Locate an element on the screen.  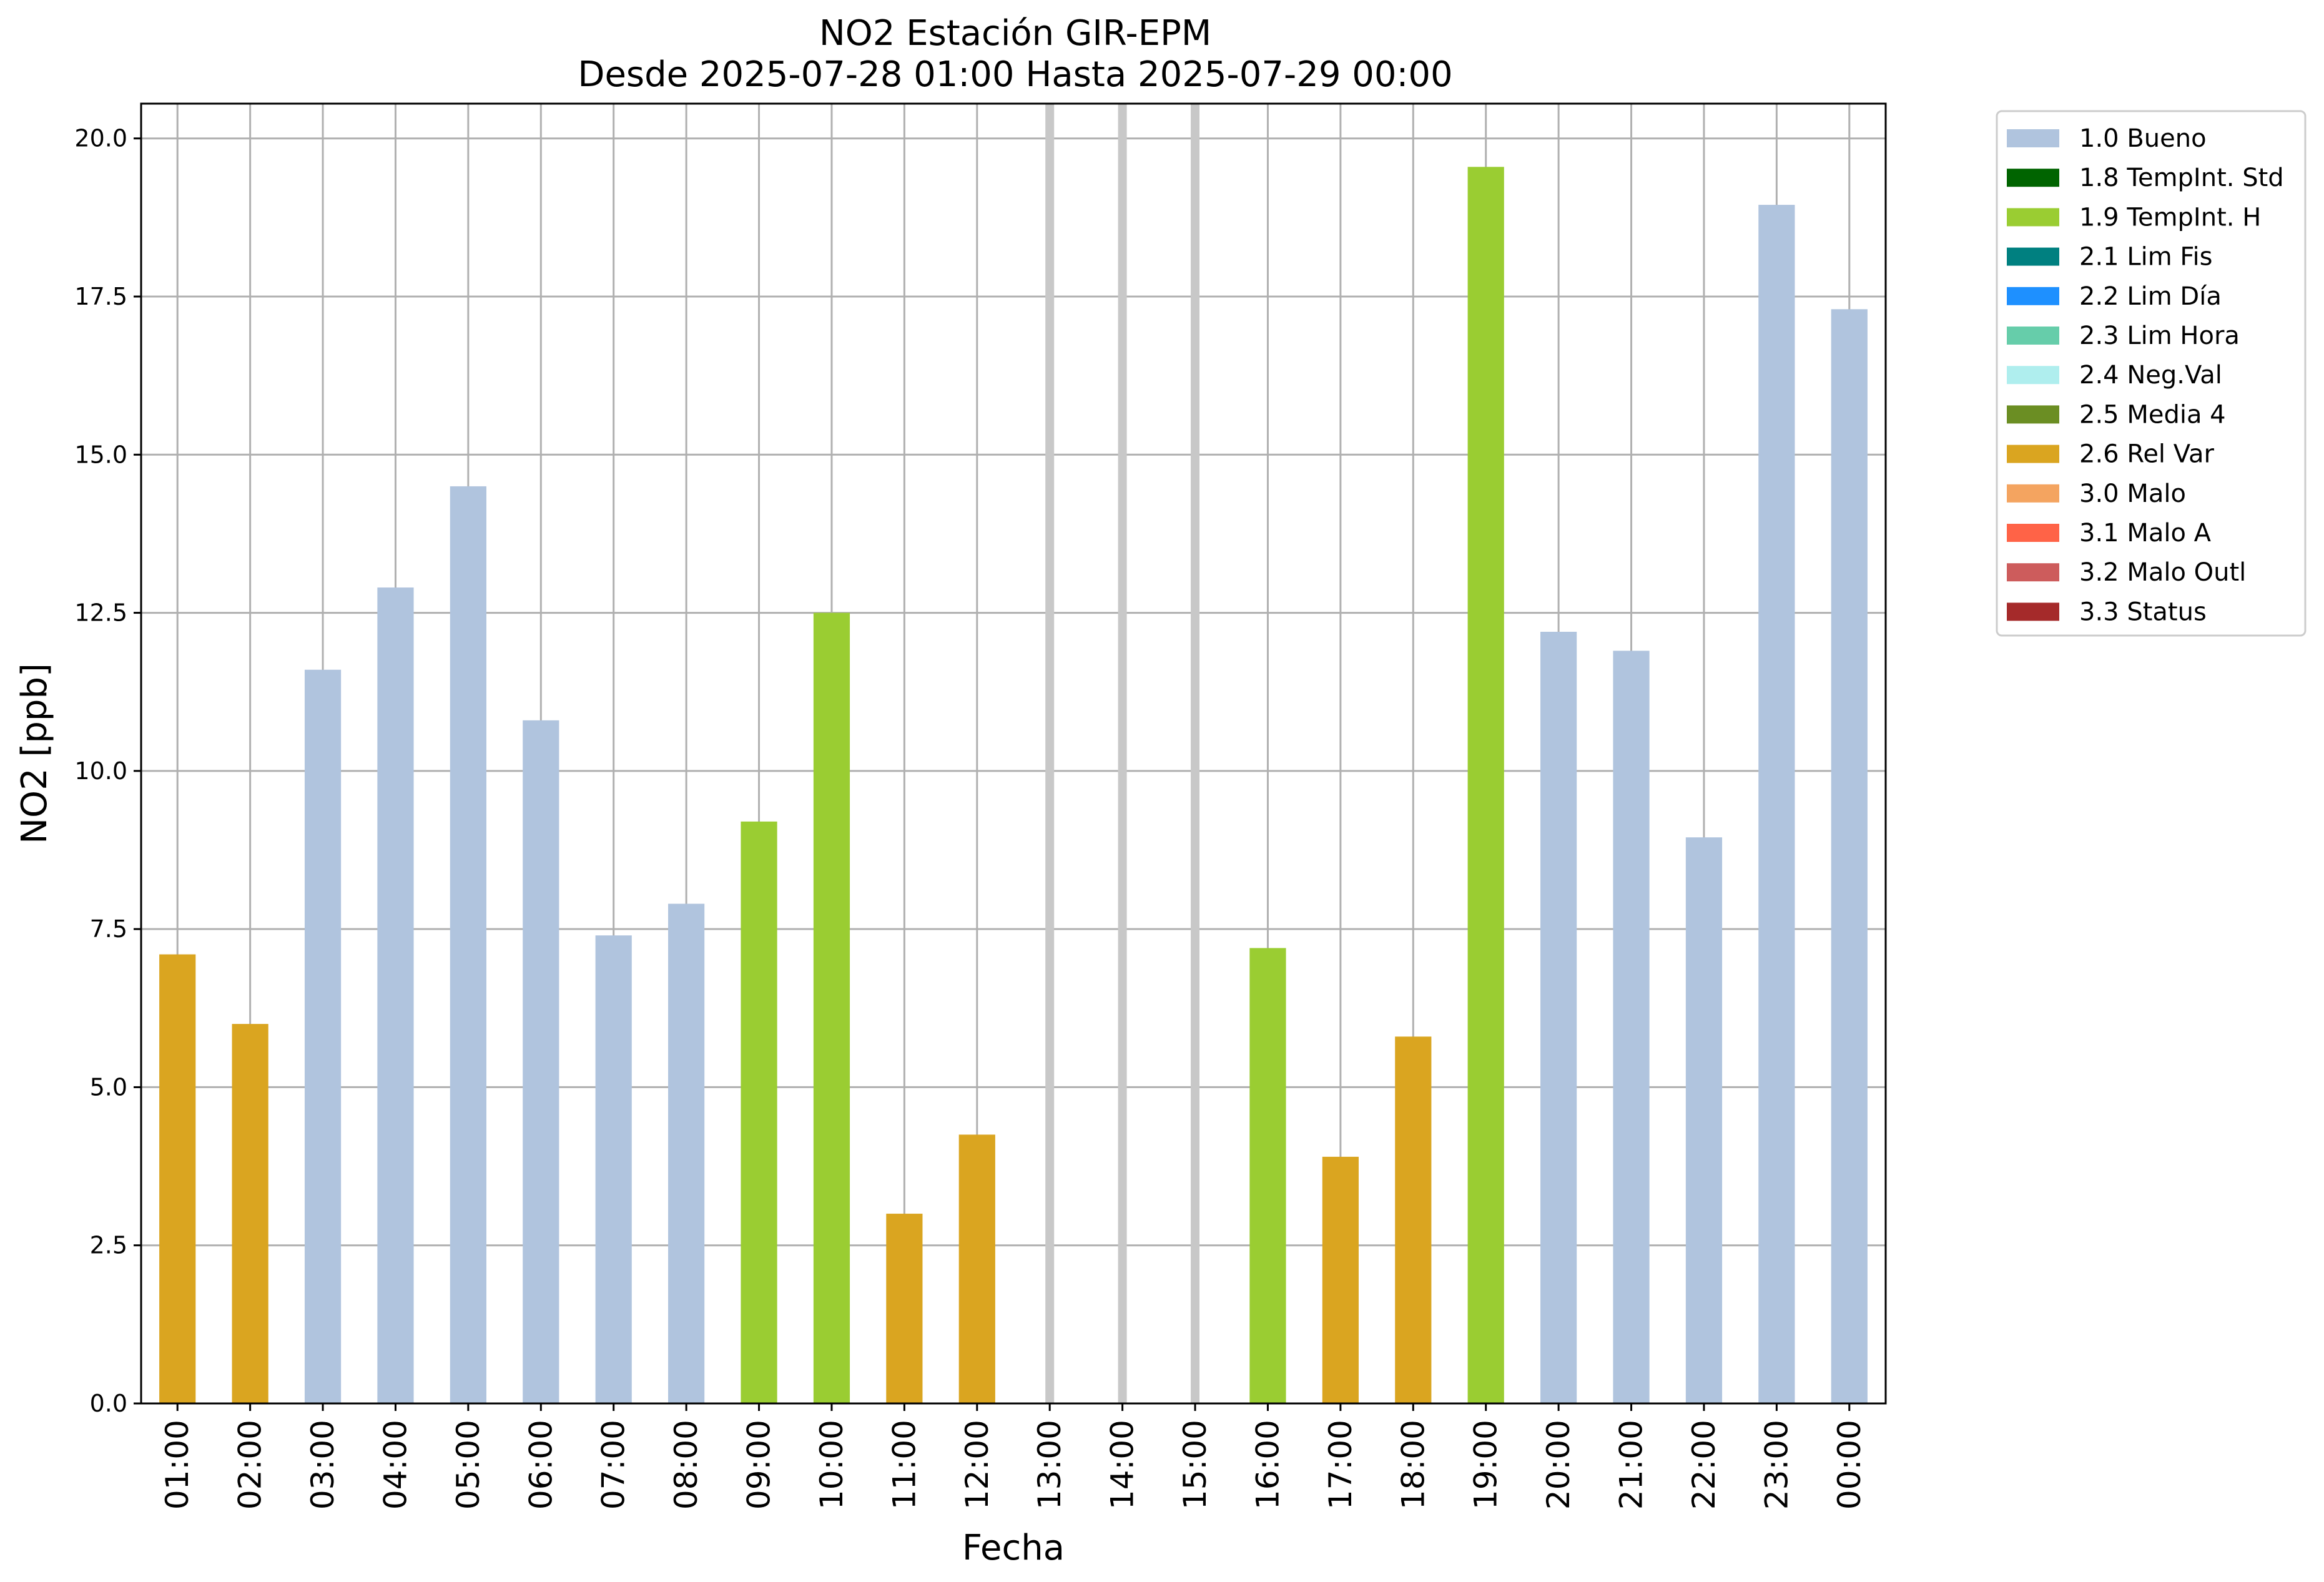
x-tick-label: 06:00 is located at coordinates (541, 1465).